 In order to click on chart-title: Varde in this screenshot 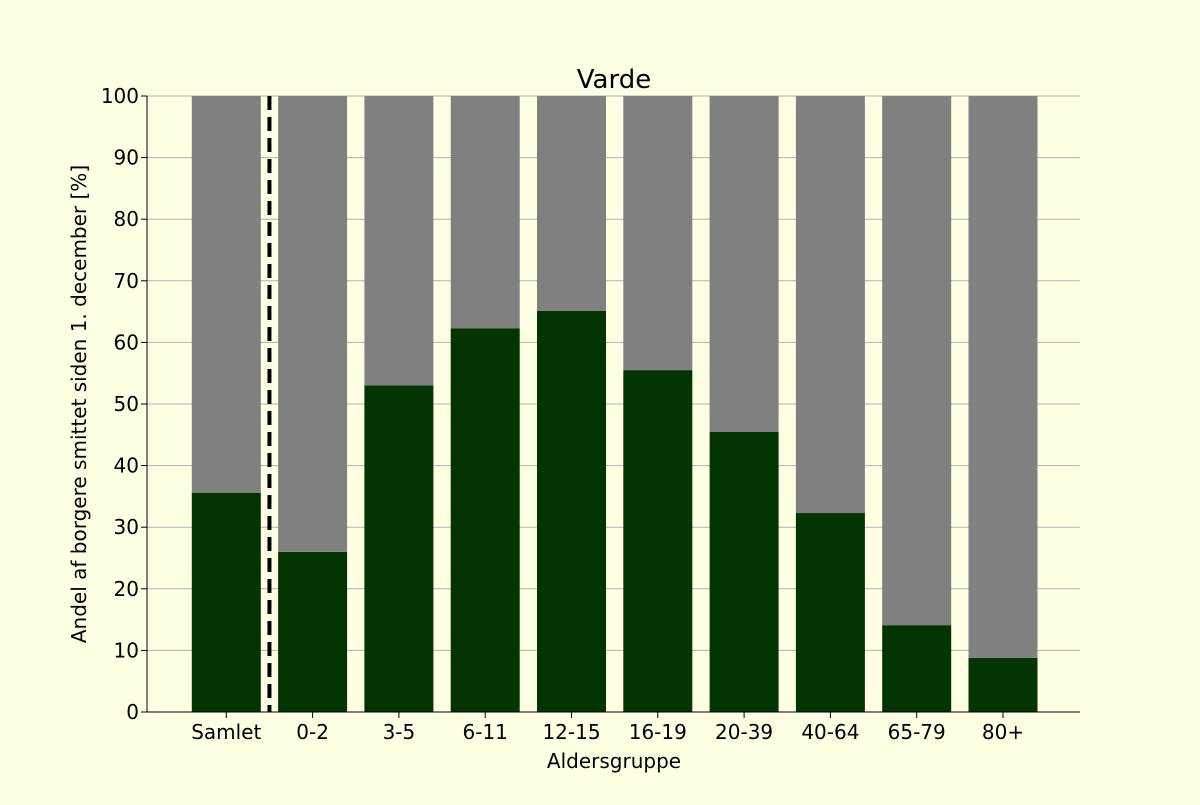, I will do `click(614, 80)`.